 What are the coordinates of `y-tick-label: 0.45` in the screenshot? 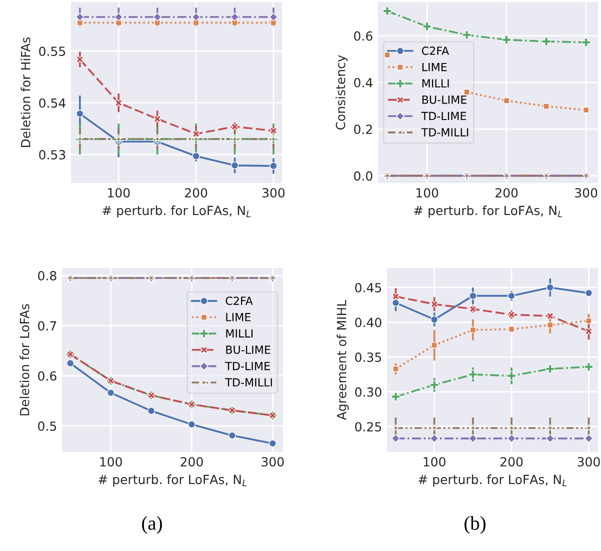 It's located at (368, 287).